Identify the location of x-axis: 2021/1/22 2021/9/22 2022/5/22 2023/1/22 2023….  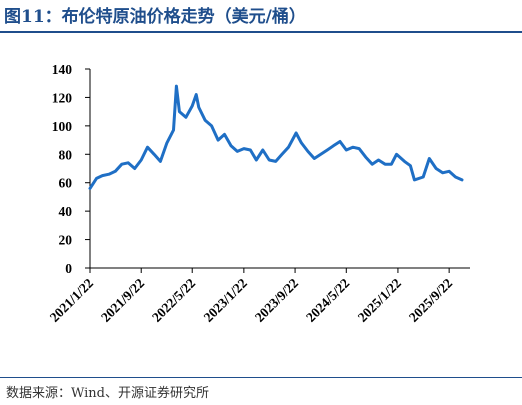
(258, 296).